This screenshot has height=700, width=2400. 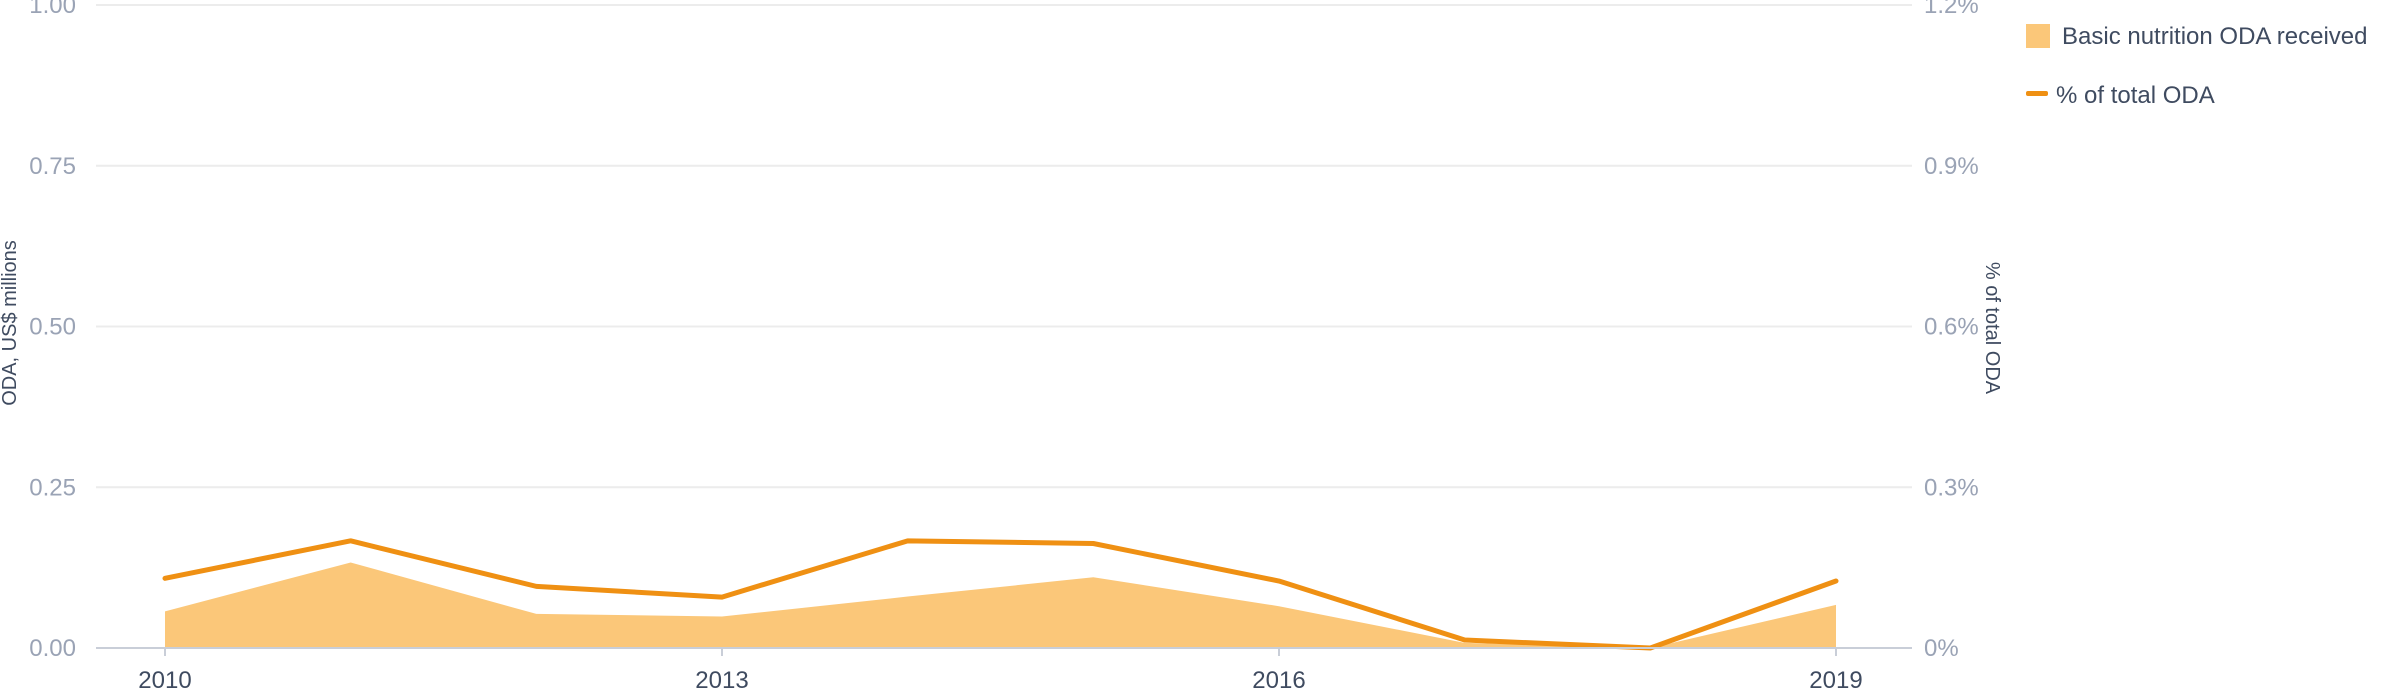 I want to click on area-series-basic-nutrition, so click(x=1000, y=605).